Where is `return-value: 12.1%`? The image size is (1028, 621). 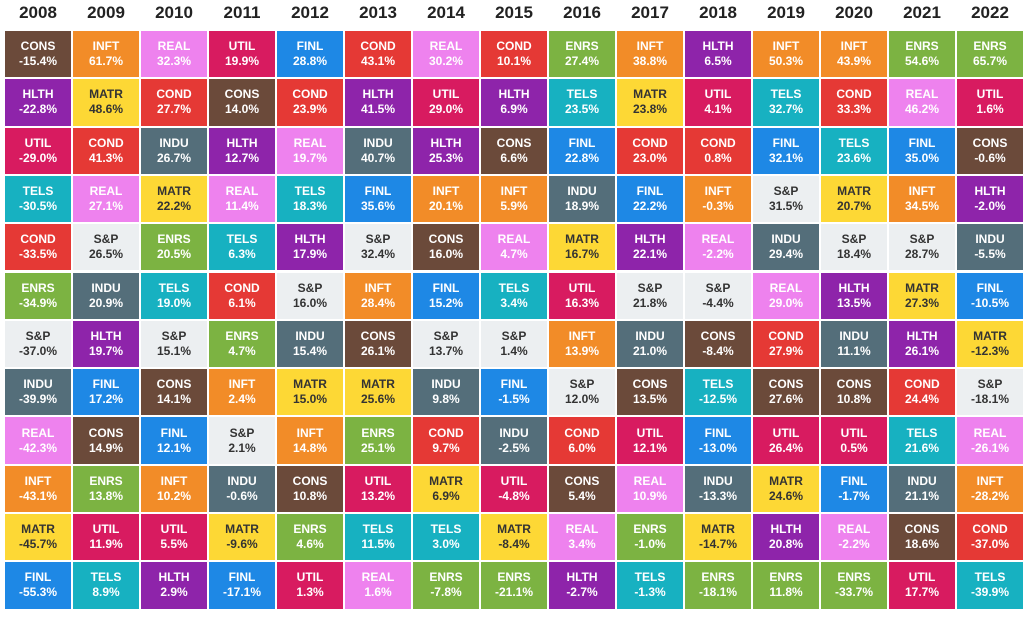 return-value: 12.1% is located at coordinates (650, 447).